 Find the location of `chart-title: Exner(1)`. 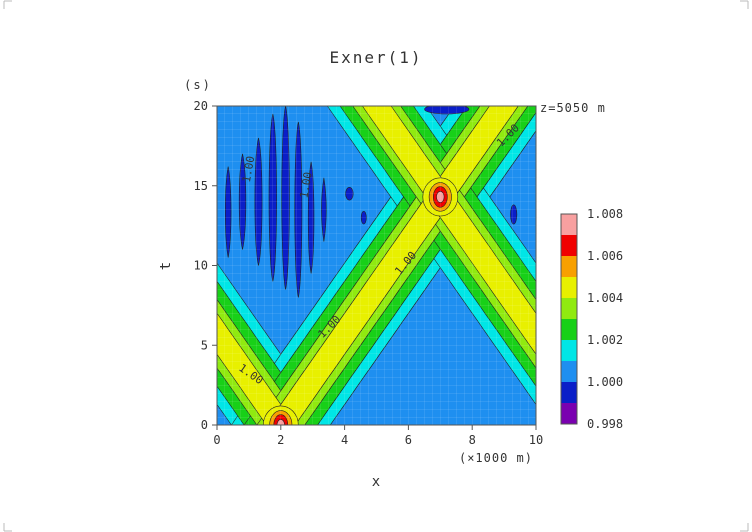

chart-title: Exner(1) is located at coordinates (375, 57).